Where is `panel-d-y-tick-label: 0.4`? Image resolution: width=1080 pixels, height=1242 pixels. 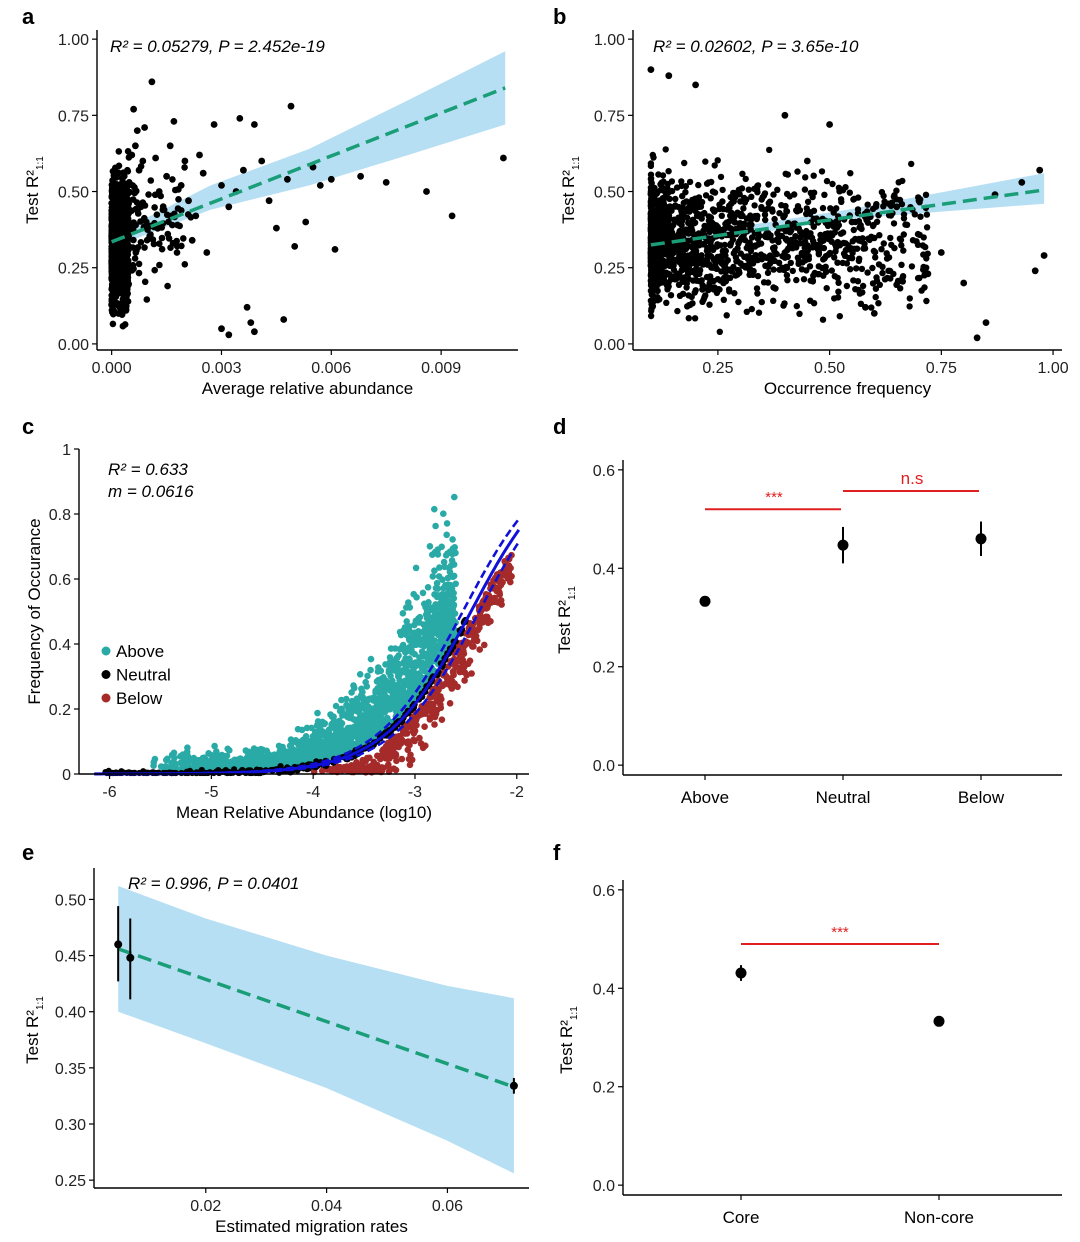 panel-d-y-tick-label: 0.4 is located at coordinates (604, 569).